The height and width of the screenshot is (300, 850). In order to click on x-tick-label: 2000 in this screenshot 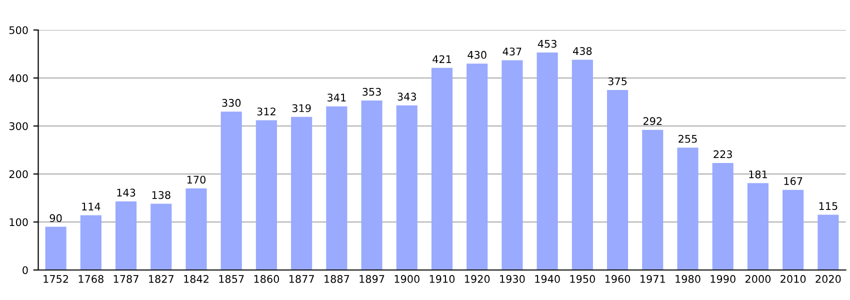, I will do `click(758, 279)`.